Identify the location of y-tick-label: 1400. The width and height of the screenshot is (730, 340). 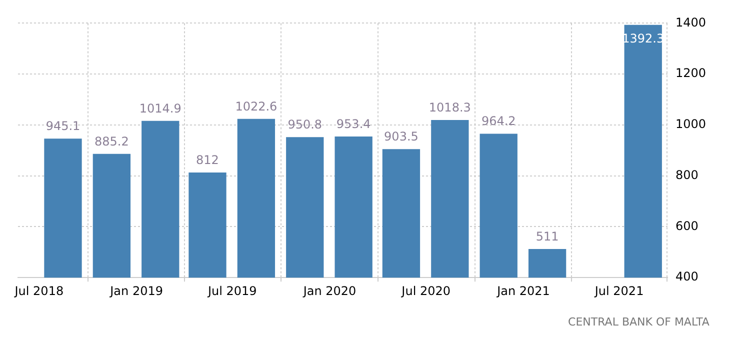
(690, 22).